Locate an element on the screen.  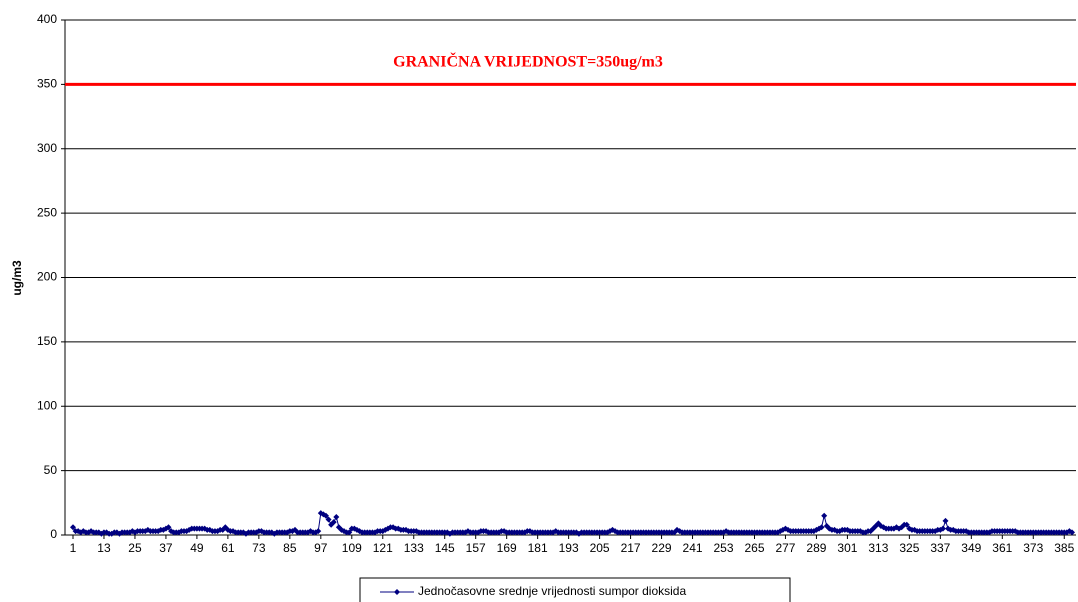
x-tick-label: 61 is located at coordinates (228, 548).